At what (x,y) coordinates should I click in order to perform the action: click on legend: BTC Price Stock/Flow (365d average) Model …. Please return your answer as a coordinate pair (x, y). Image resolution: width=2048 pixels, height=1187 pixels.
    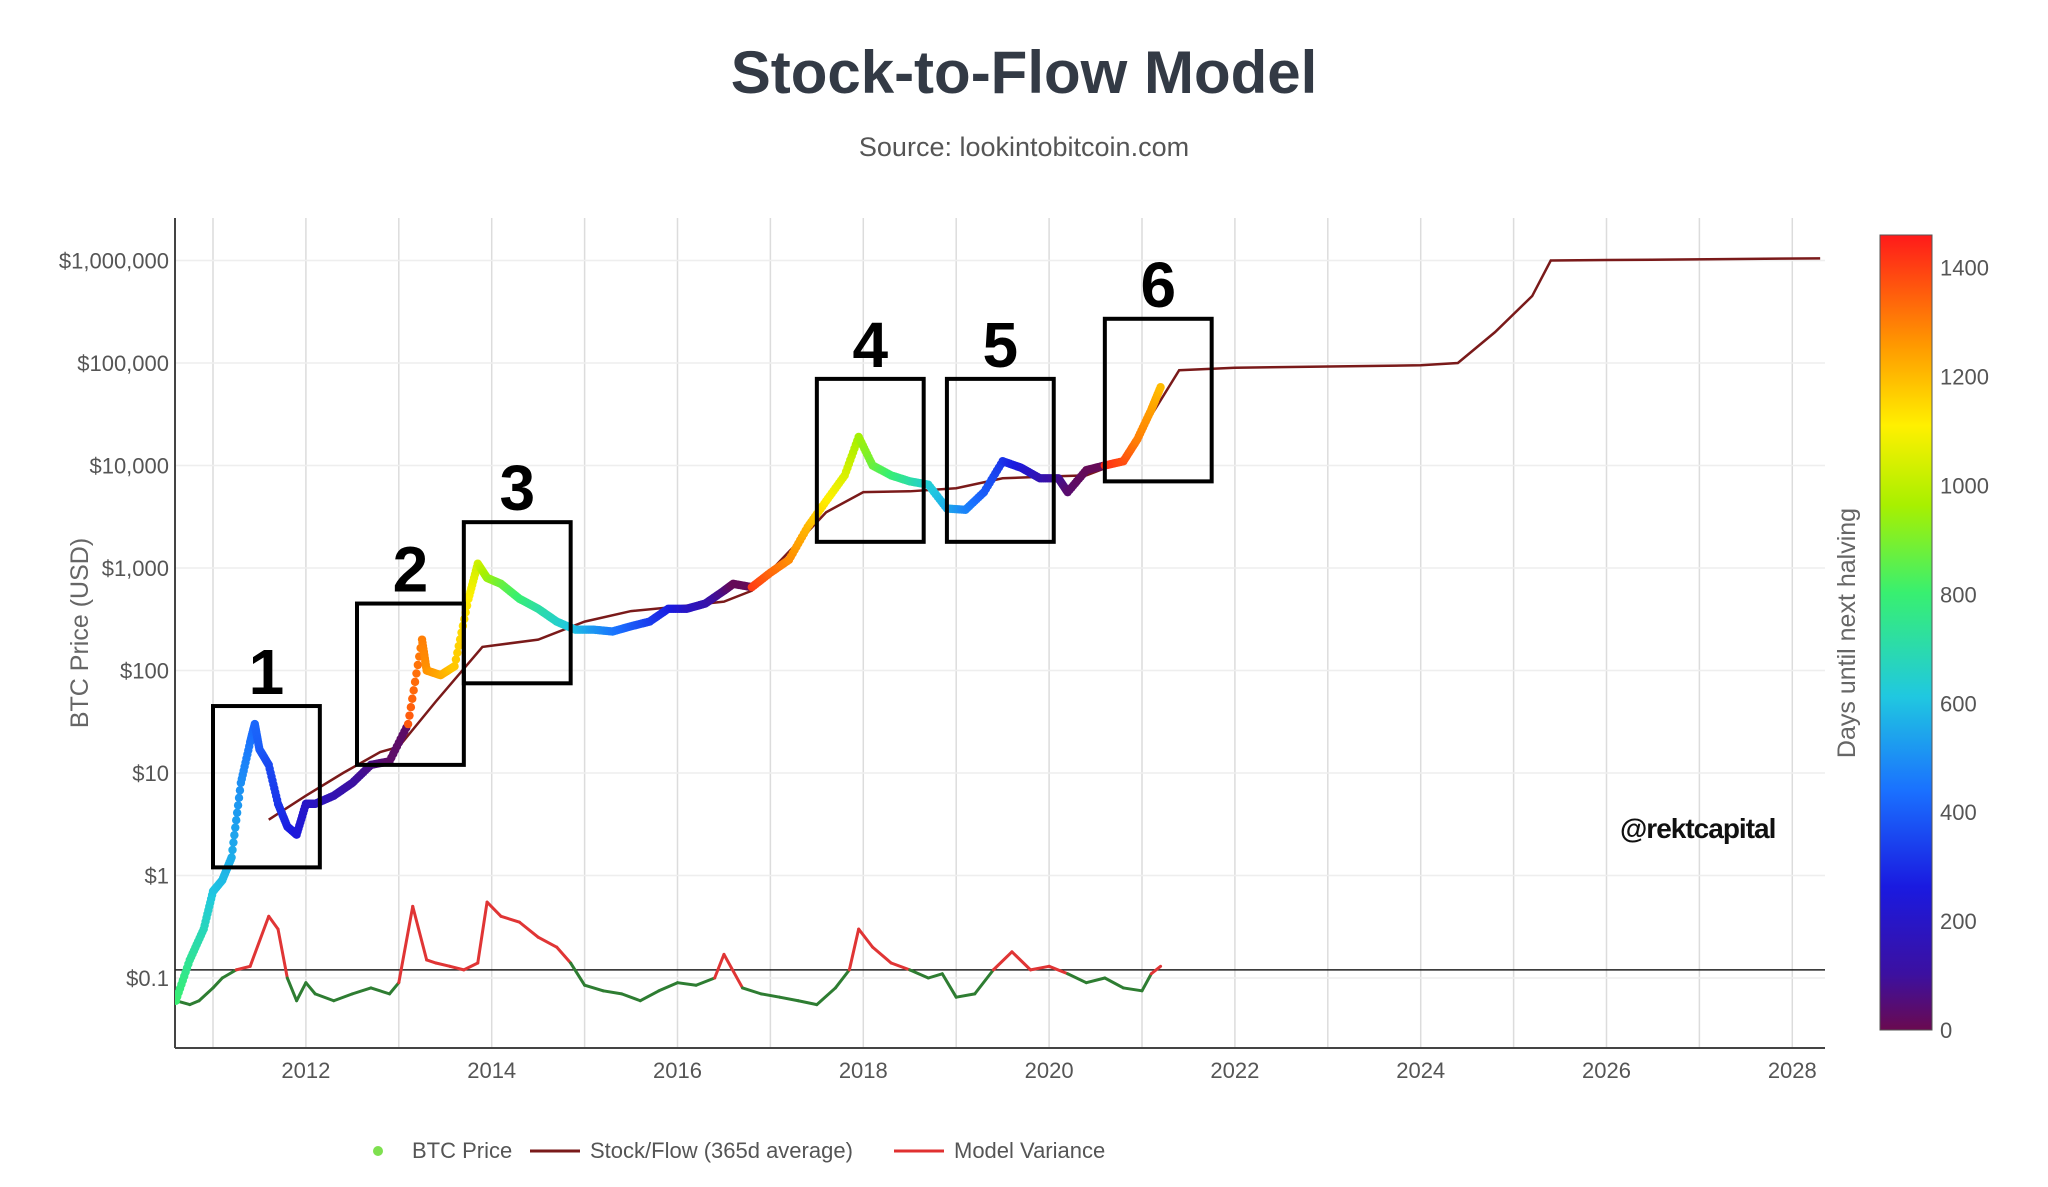
    Looking at the image, I should click on (739, 1150).